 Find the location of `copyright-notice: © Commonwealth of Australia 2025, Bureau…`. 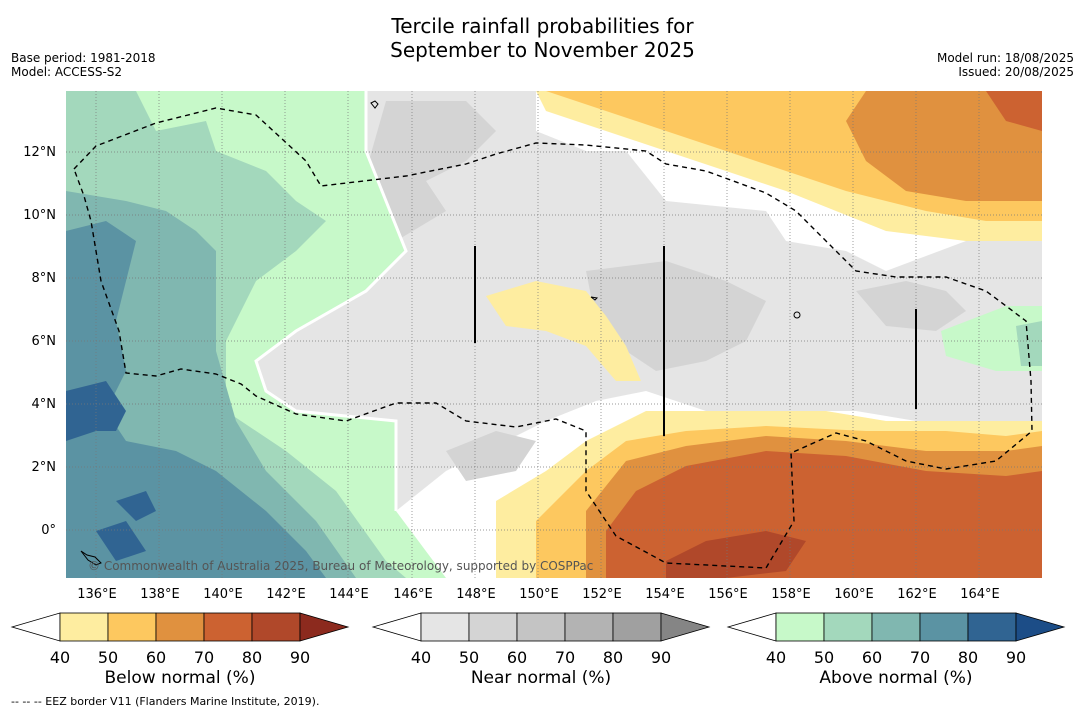

copyright-notice: © Commonwealth of Australia 2025, Bureau… is located at coordinates (340, 566).